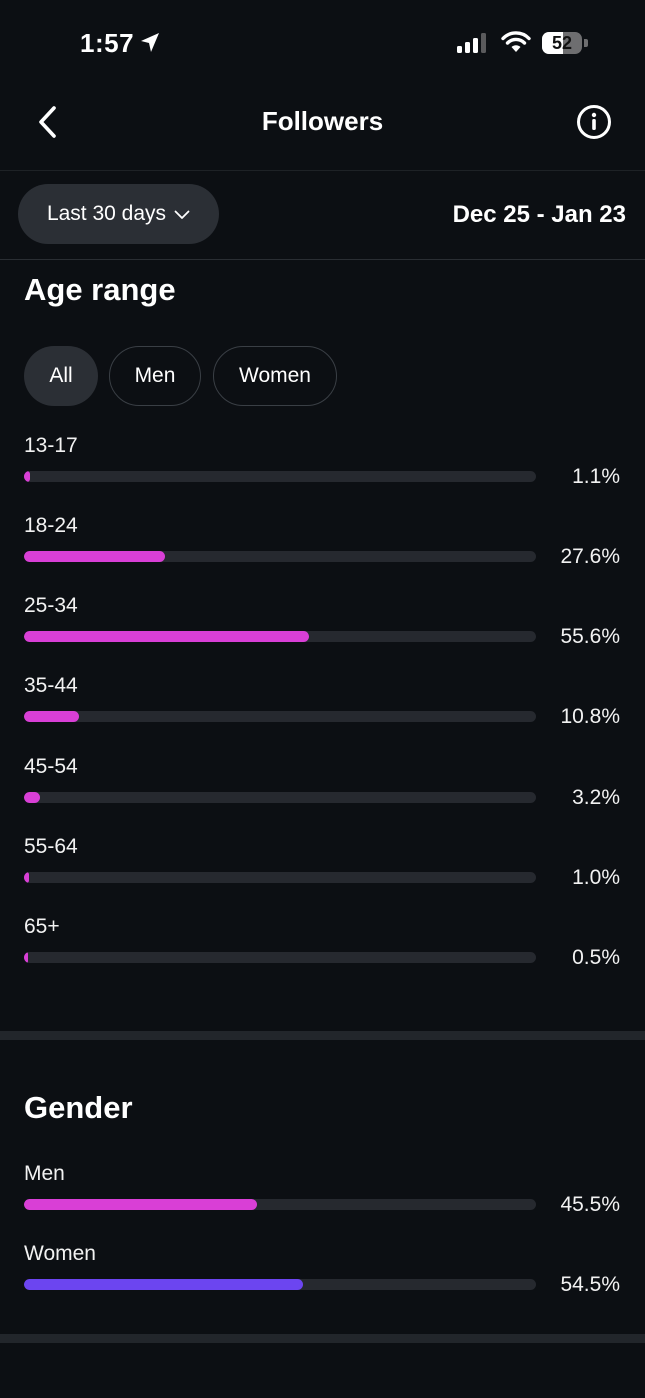  I want to click on age-row-value: 27.6%, so click(590, 556).